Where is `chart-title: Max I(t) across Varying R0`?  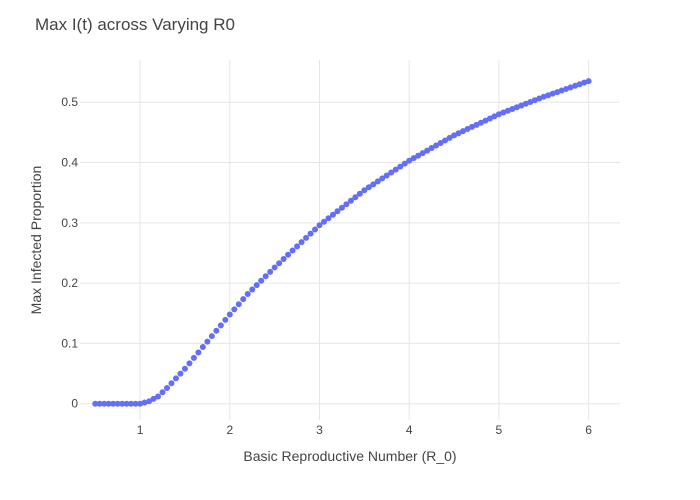
chart-title: Max I(t) across Varying R0 is located at coordinates (135, 24).